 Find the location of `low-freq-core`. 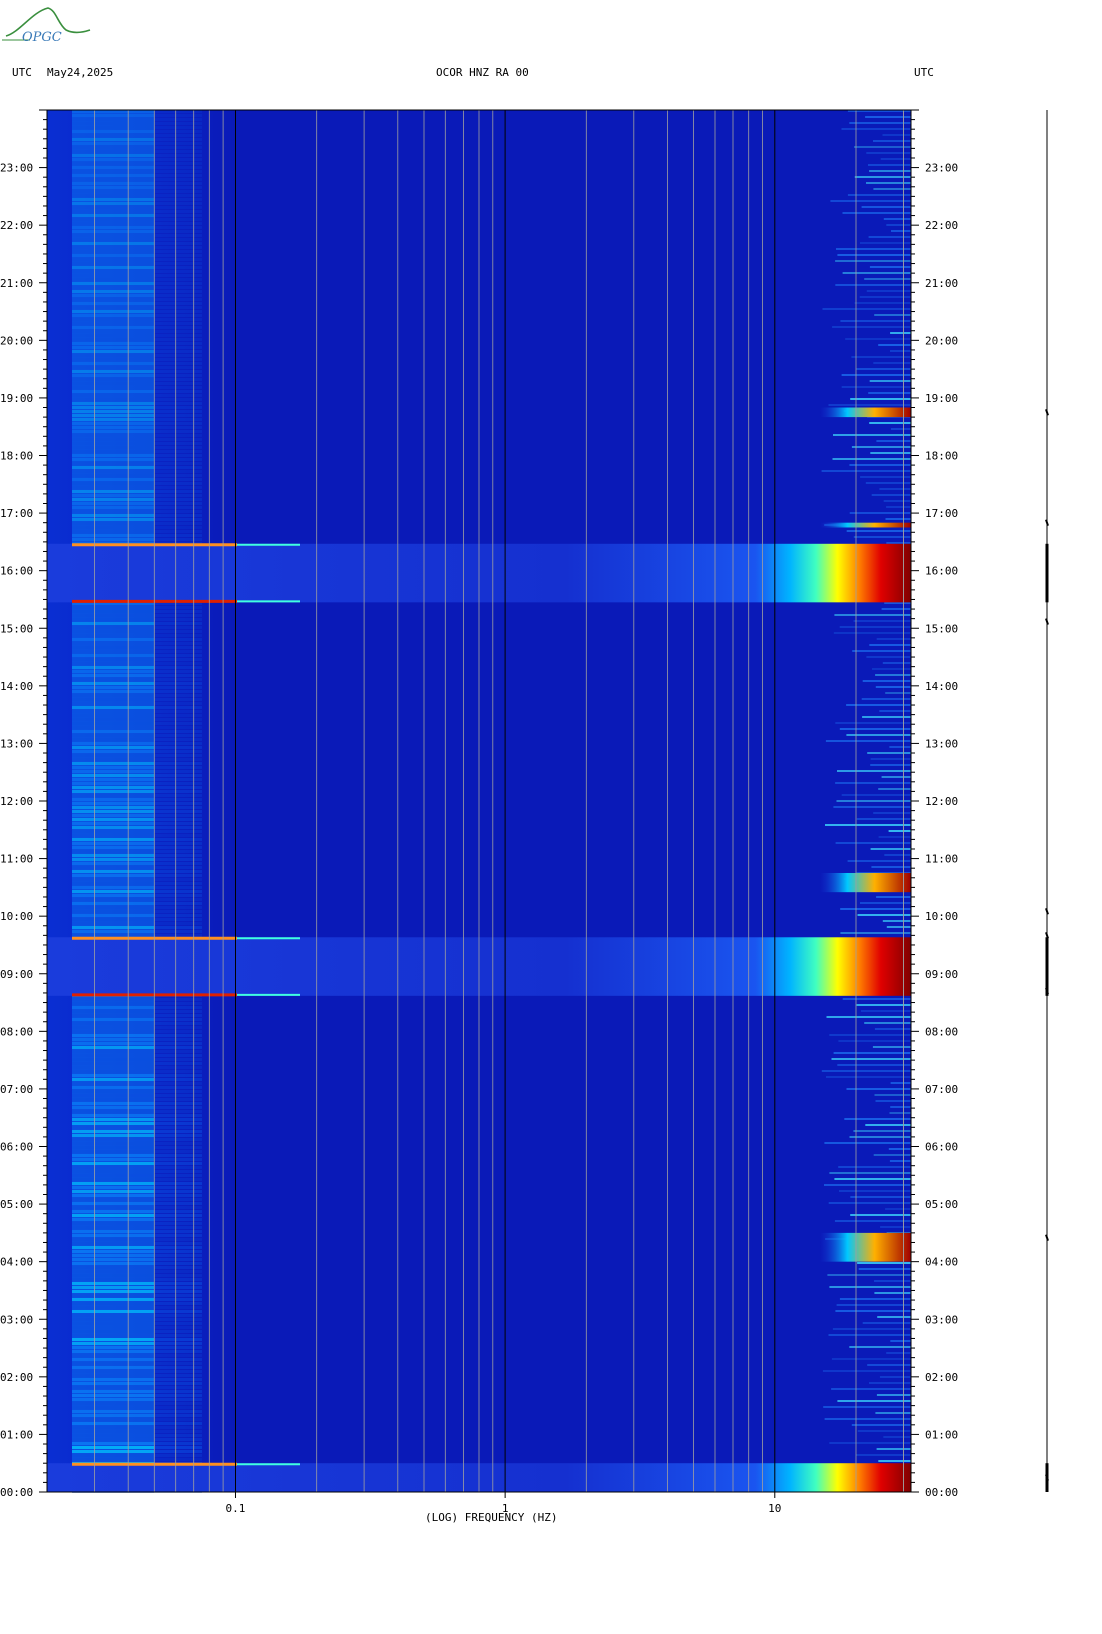

low-freq-core is located at coordinates (113, 801).